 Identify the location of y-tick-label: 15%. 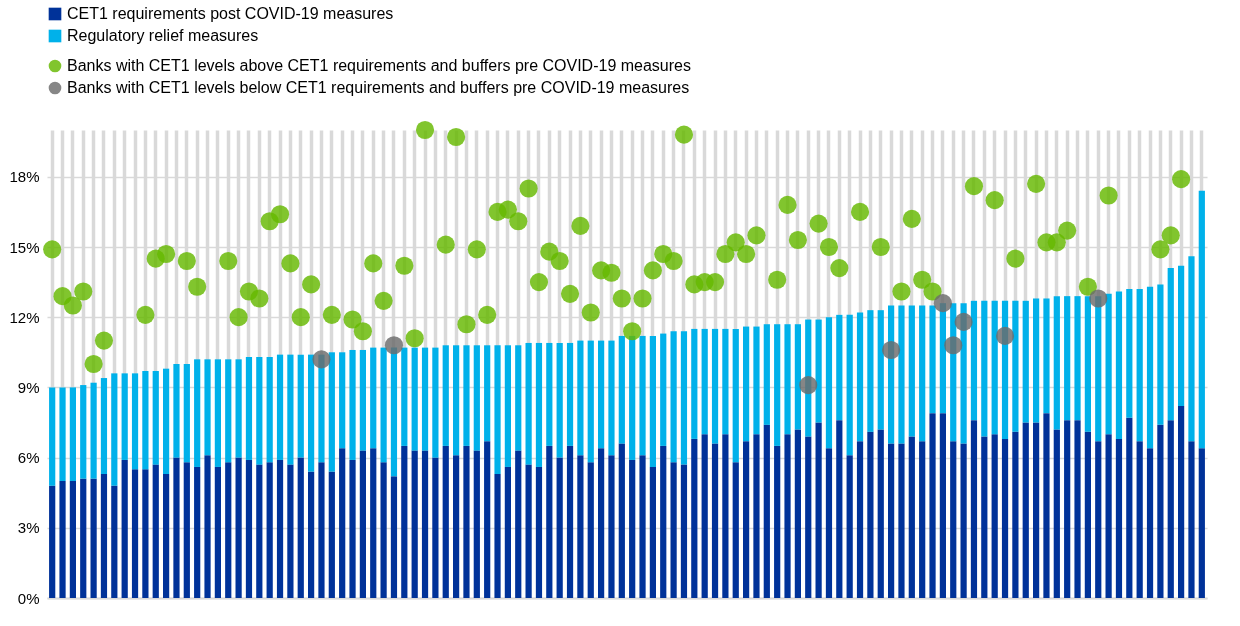
(24, 247).